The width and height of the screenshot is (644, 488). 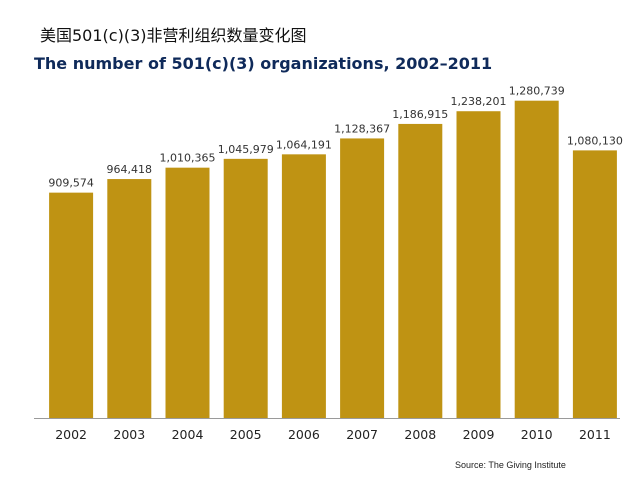 I want to click on x-tick-2007: 2007, so click(x=362, y=434).